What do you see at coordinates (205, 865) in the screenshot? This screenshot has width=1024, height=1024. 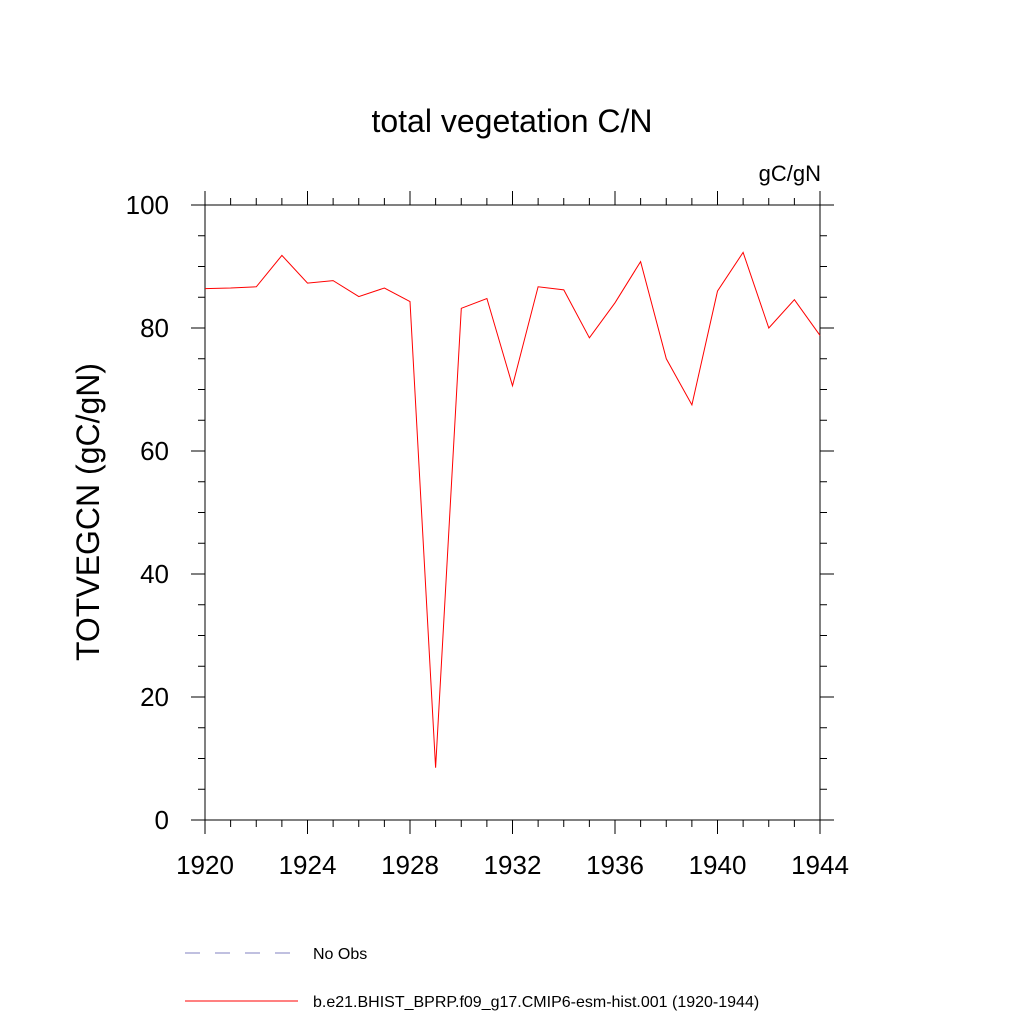 I see `x-tick-label: 1920` at bounding box center [205, 865].